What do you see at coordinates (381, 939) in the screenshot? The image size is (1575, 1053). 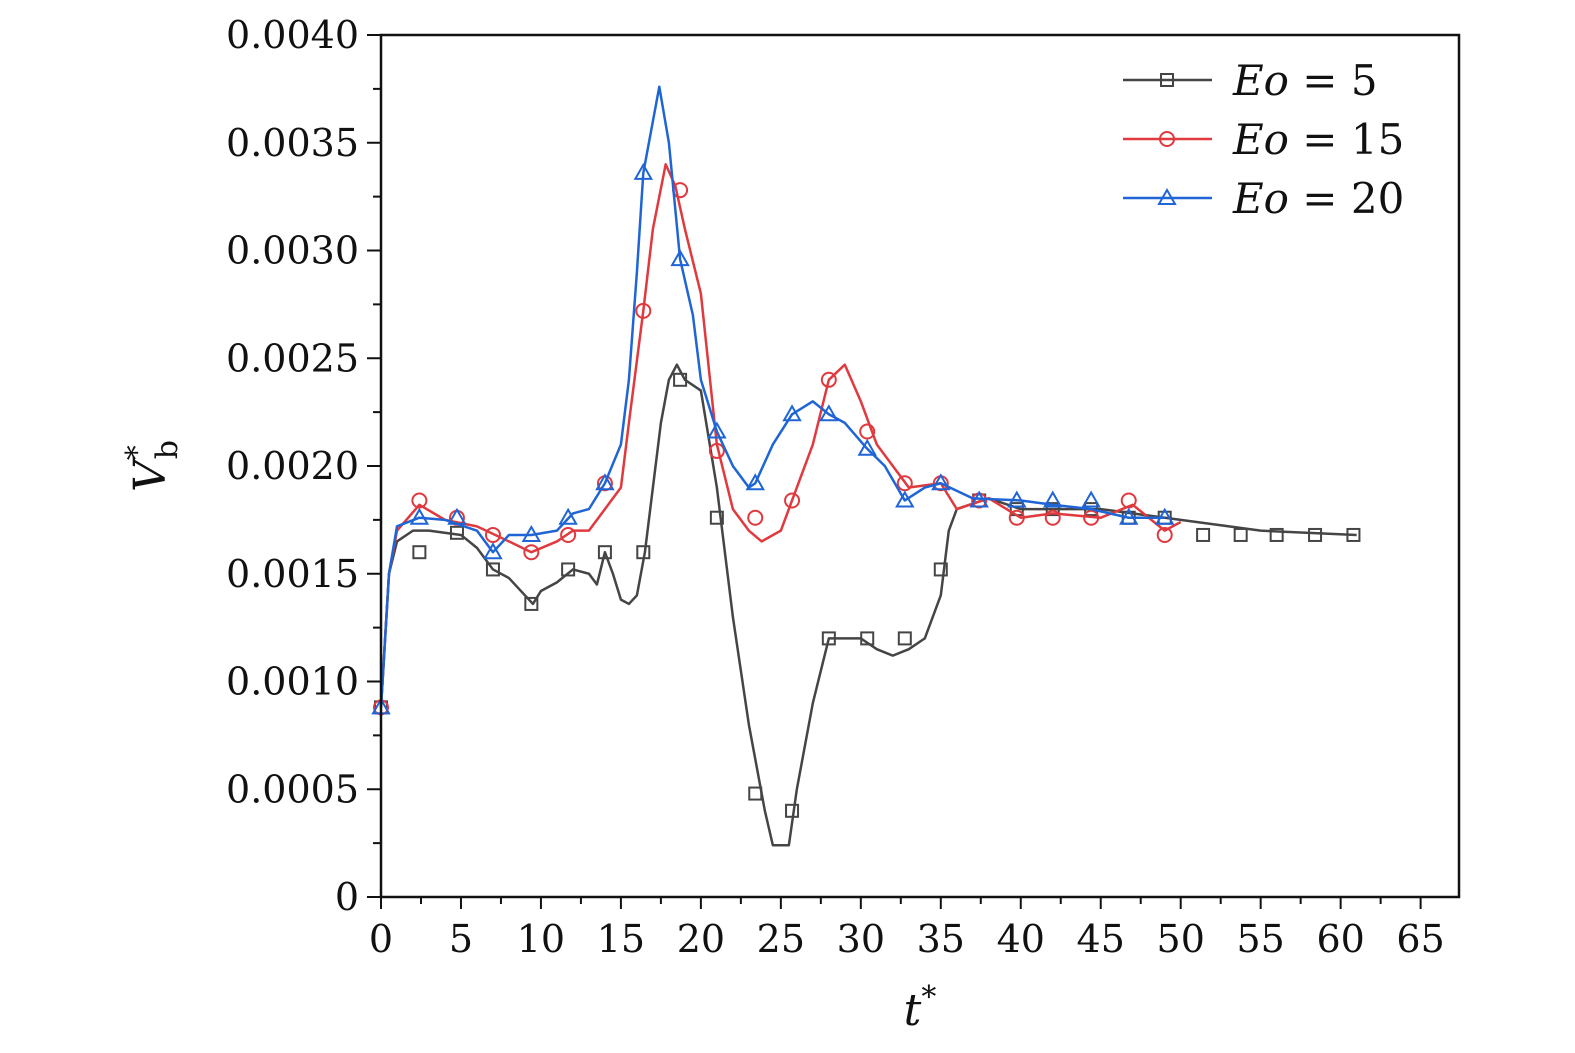 I see `x-tick-label: 0` at bounding box center [381, 939].